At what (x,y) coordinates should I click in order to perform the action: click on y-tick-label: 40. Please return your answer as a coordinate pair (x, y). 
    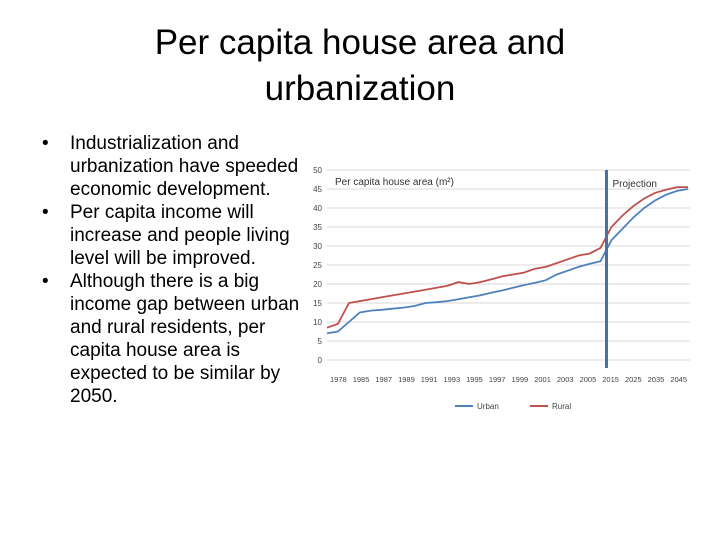
    Looking at the image, I should click on (317, 208).